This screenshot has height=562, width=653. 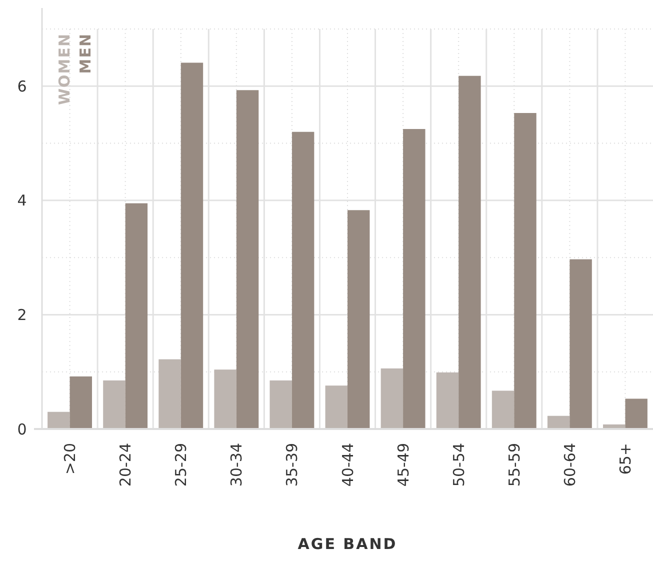 I want to click on x-axis-title: AGE BAND, so click(x=348, y=544).